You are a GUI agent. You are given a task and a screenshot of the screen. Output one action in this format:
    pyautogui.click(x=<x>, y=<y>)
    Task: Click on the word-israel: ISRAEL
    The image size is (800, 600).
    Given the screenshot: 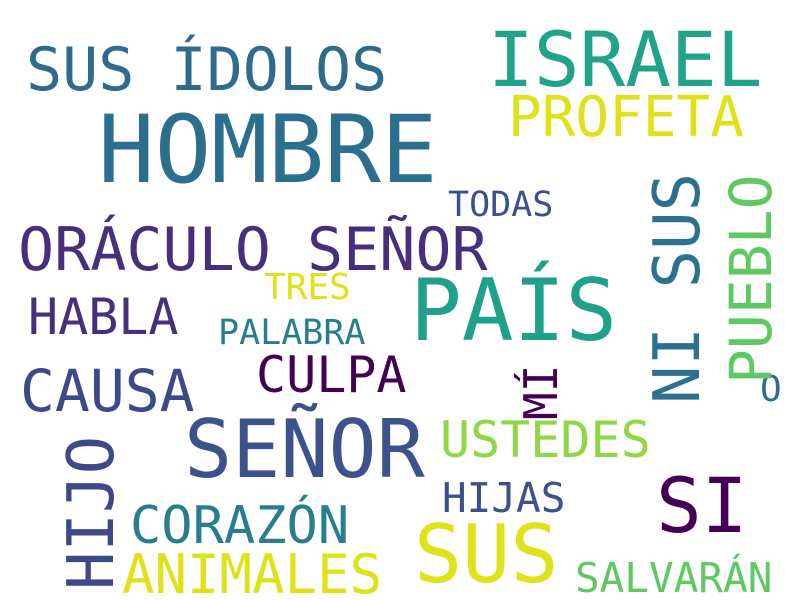 What is the action you would take?
    pyautogui.click(x=625, y=59)
    